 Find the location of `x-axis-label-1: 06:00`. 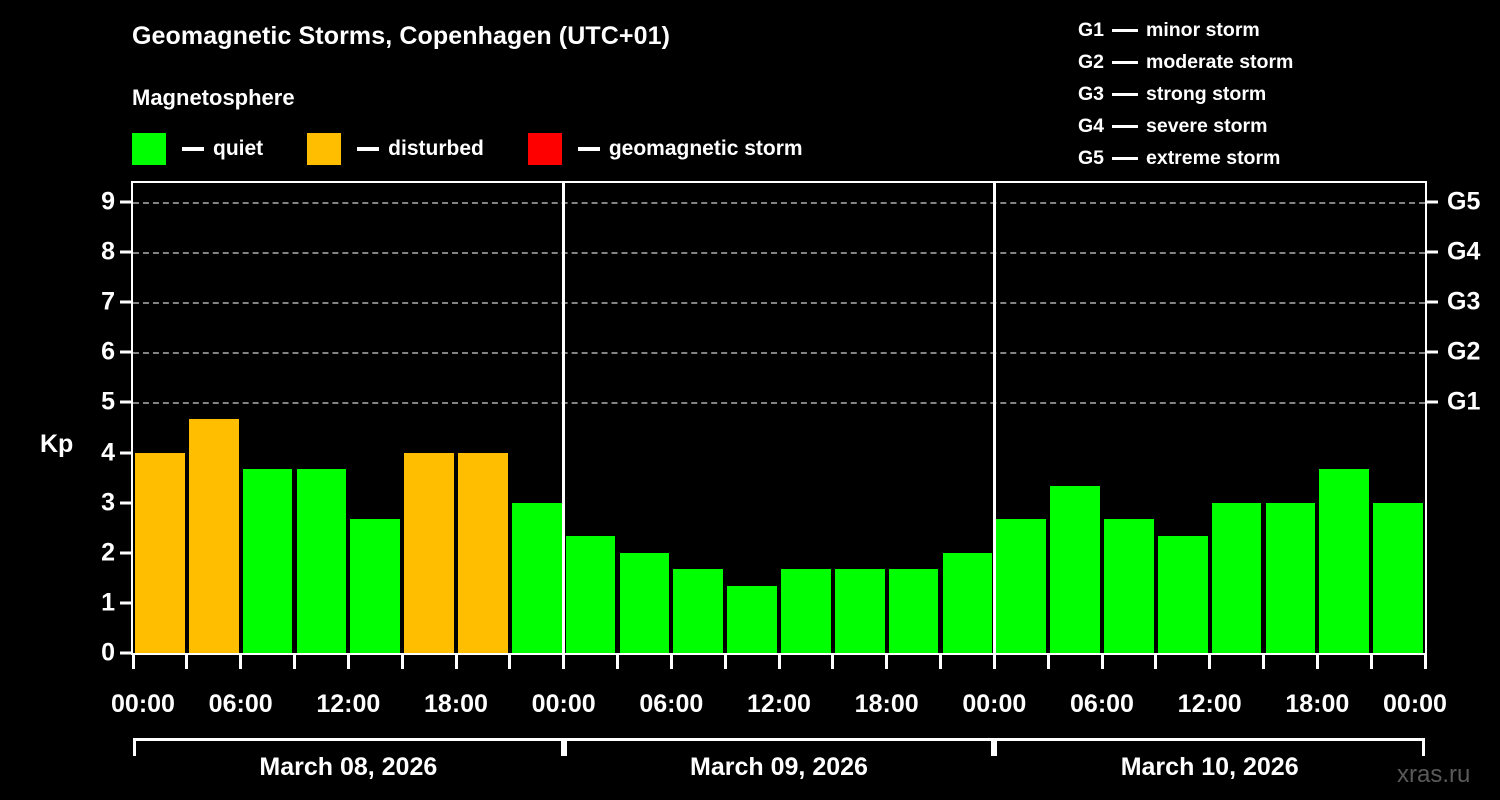

x-axis-label-1: 06:00 is located at coordinates (240, 704).